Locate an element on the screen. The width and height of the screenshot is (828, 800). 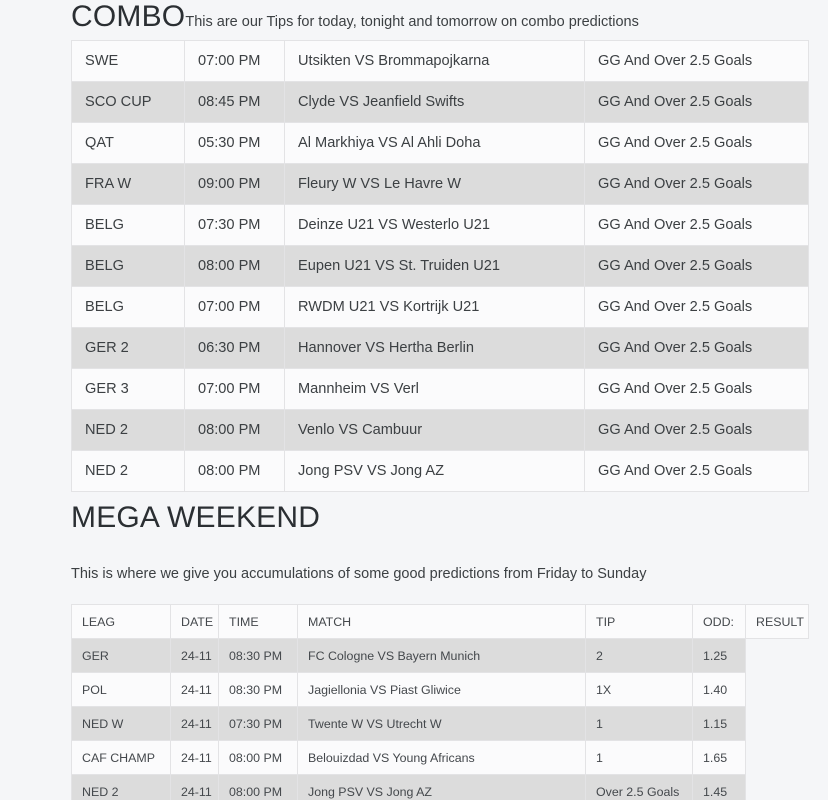
header-match: MATCH is located at coordinates (441, 621).